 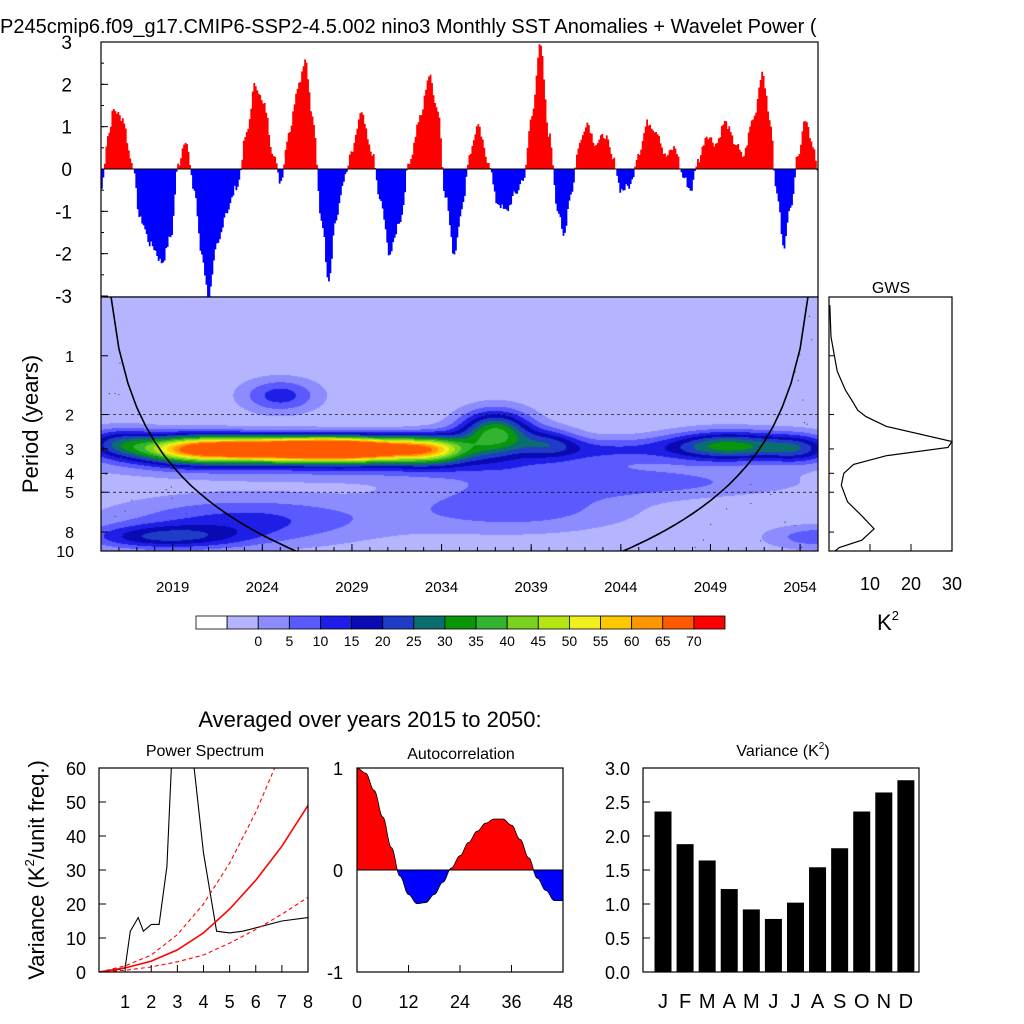 I want to click on gws-xtick-label: 10, so click(x=870, y=584).